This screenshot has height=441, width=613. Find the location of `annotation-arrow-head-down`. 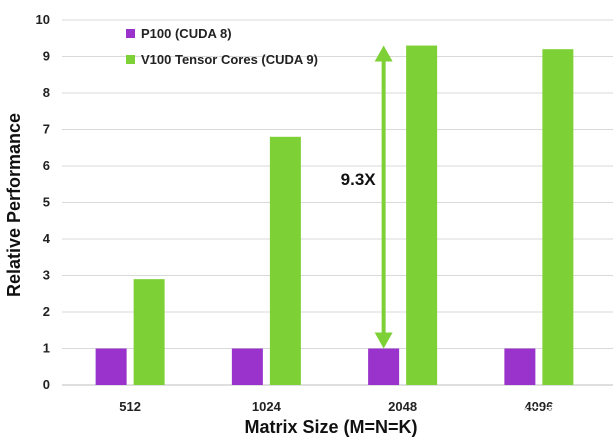

annotation-arrow-head-down is located at coordinates (383, 340).